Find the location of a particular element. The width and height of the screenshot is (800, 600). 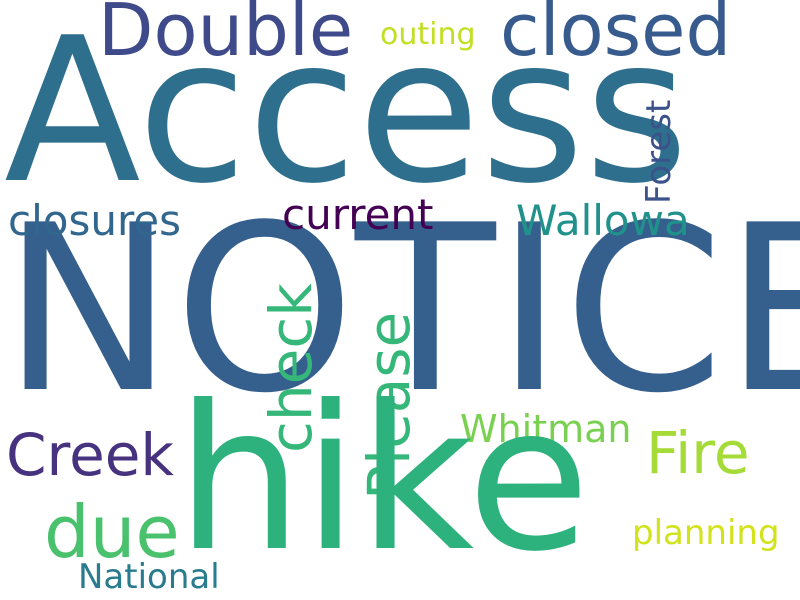

word-closed: closed is located at coordinates (616, 36).